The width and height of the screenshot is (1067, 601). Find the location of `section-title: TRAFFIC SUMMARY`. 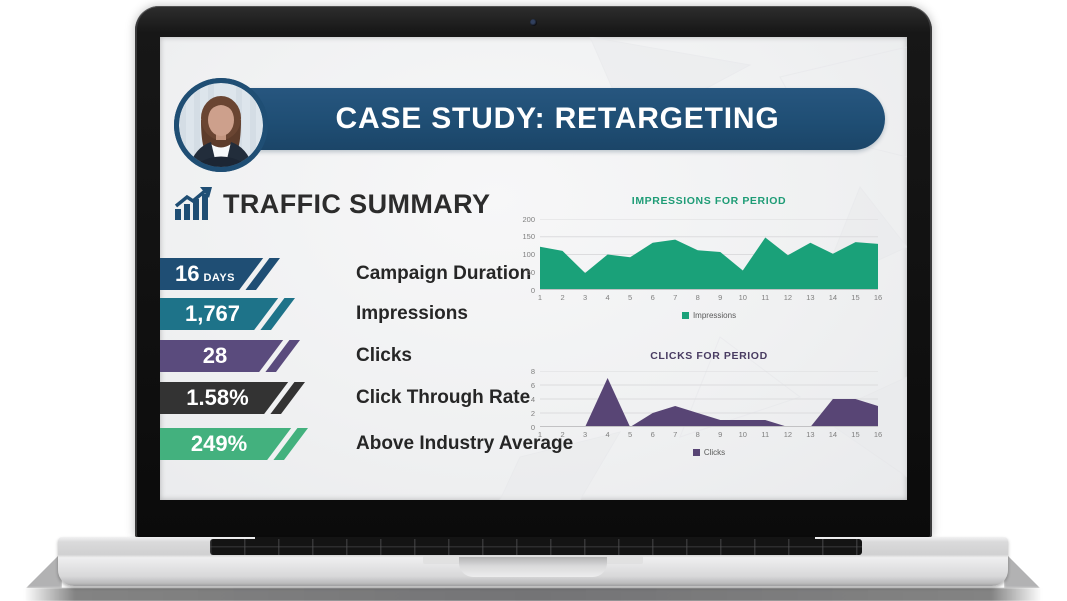

section-title: TRAFFIC SUMMARY is located at coordinates (357, 203).